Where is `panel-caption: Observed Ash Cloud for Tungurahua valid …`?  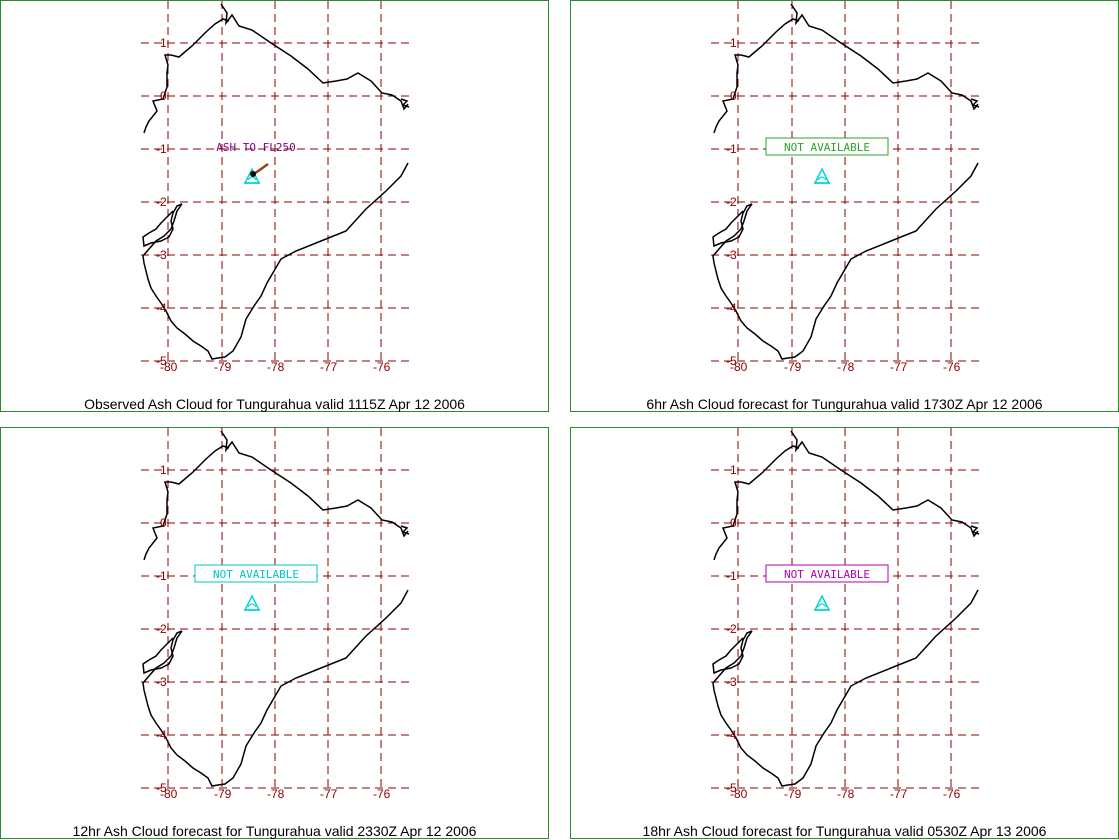 panel-caption: Observed Ash Cloud for Tungurahua valid … is located at coordinates (274, 404).